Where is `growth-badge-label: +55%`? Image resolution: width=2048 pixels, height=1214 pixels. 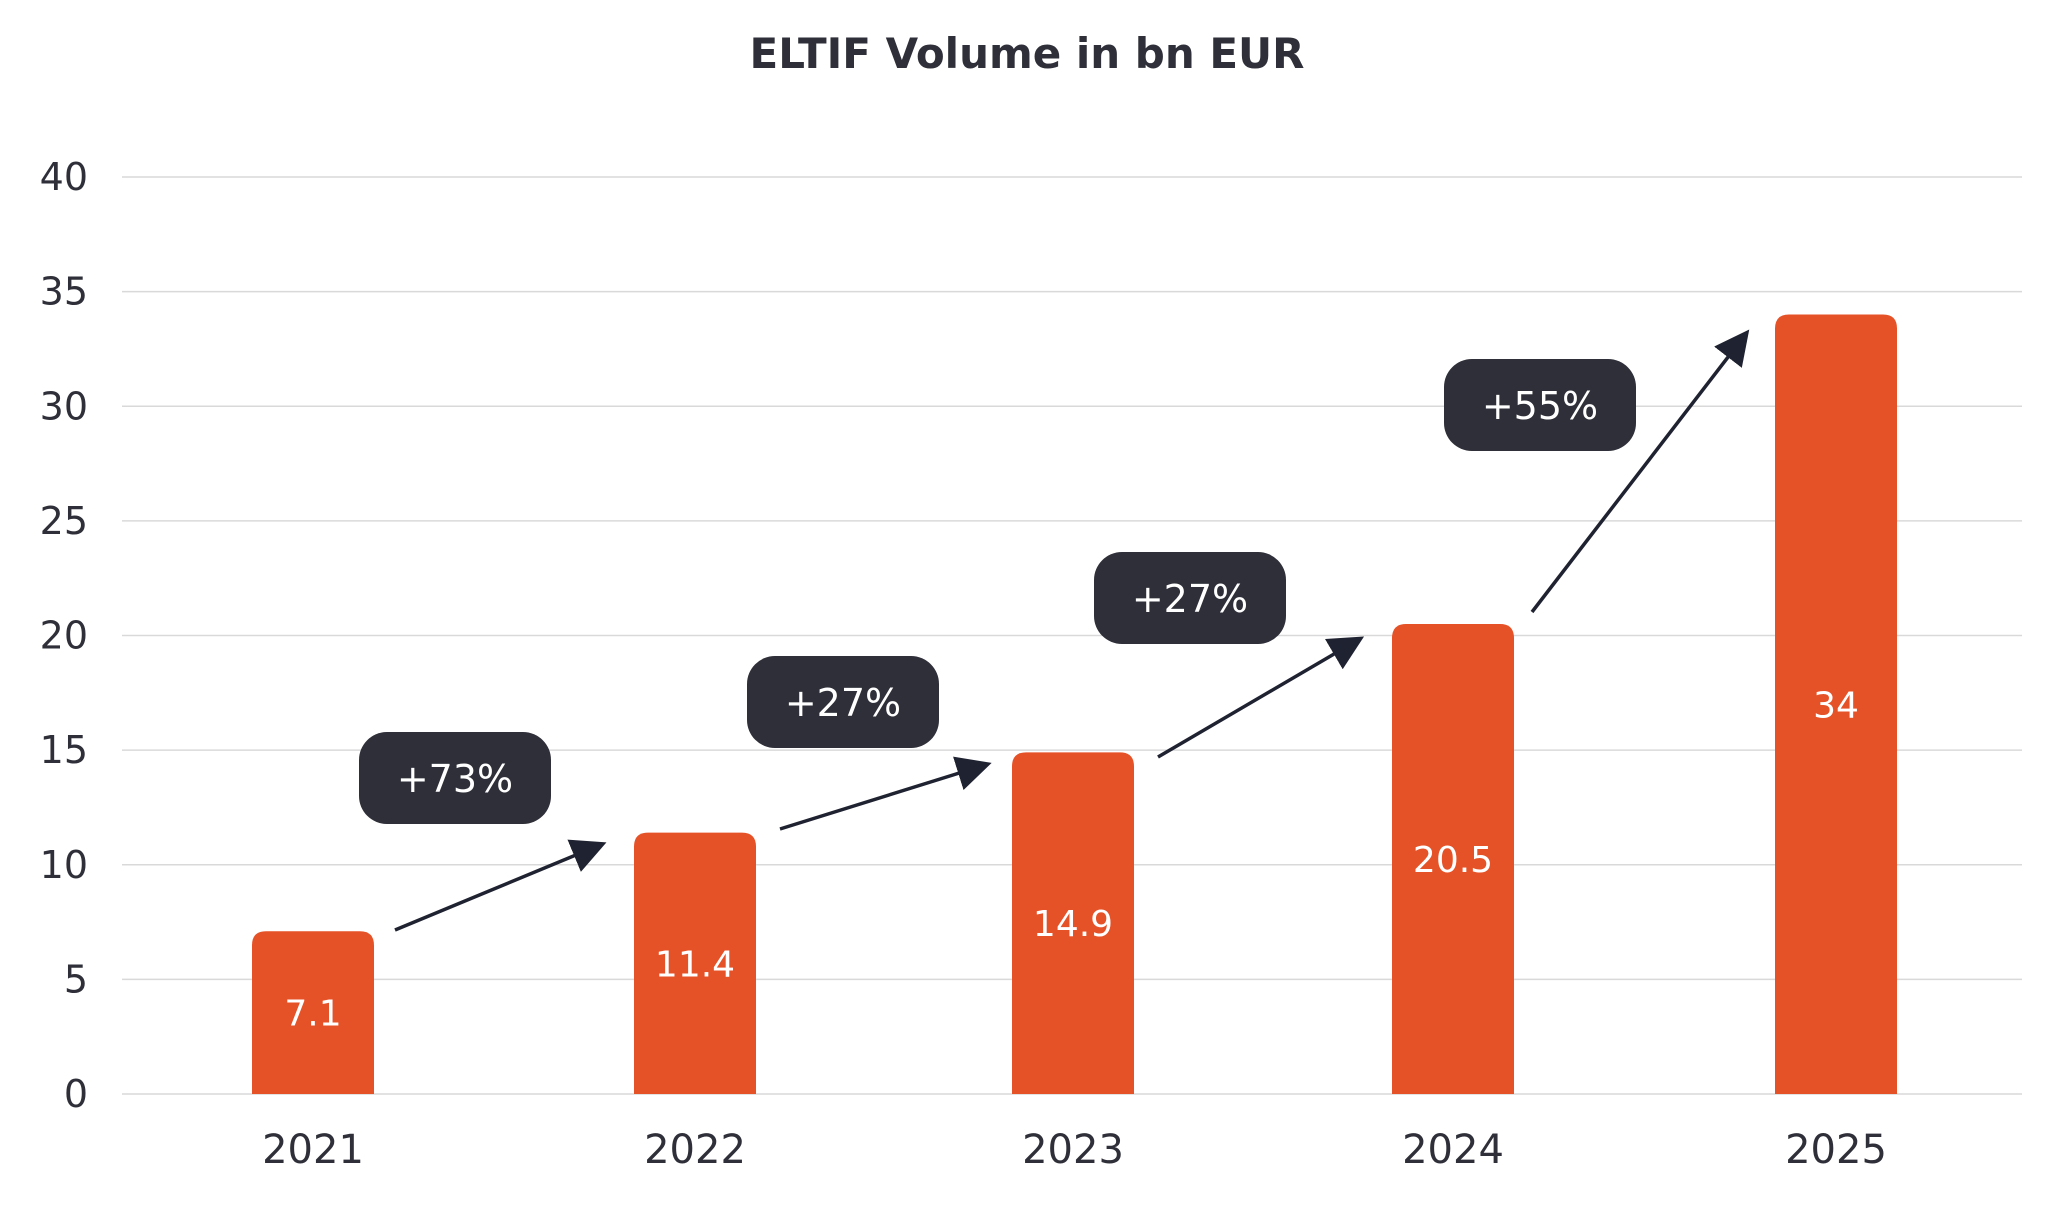 growth-badge-label: +55% is located at coordinates (1540, 406).